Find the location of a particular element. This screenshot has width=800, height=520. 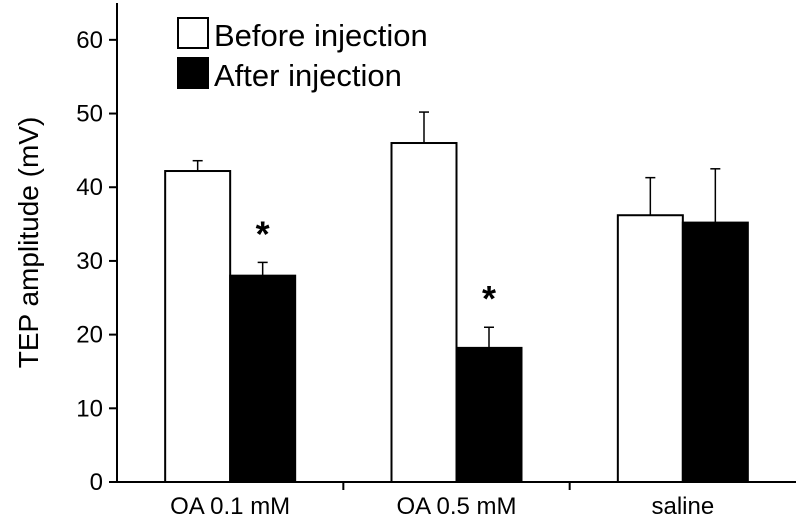

legend: Before injection After injection is located at coordinates (302, 55).